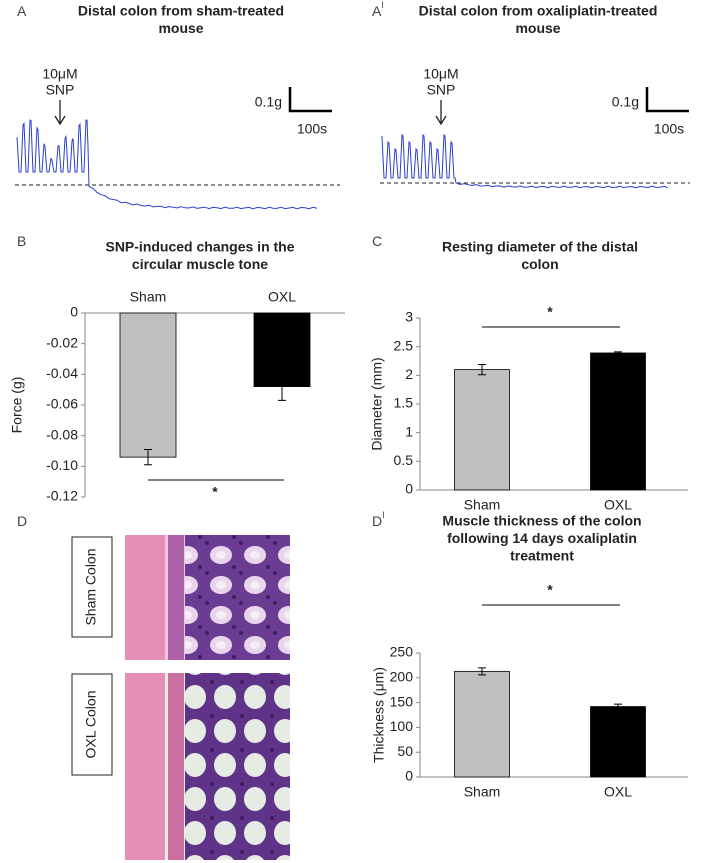 This screenshot has width=709, height=863. I want to click on chart-title: Muscle thickness of the colon, so click(541, 521).